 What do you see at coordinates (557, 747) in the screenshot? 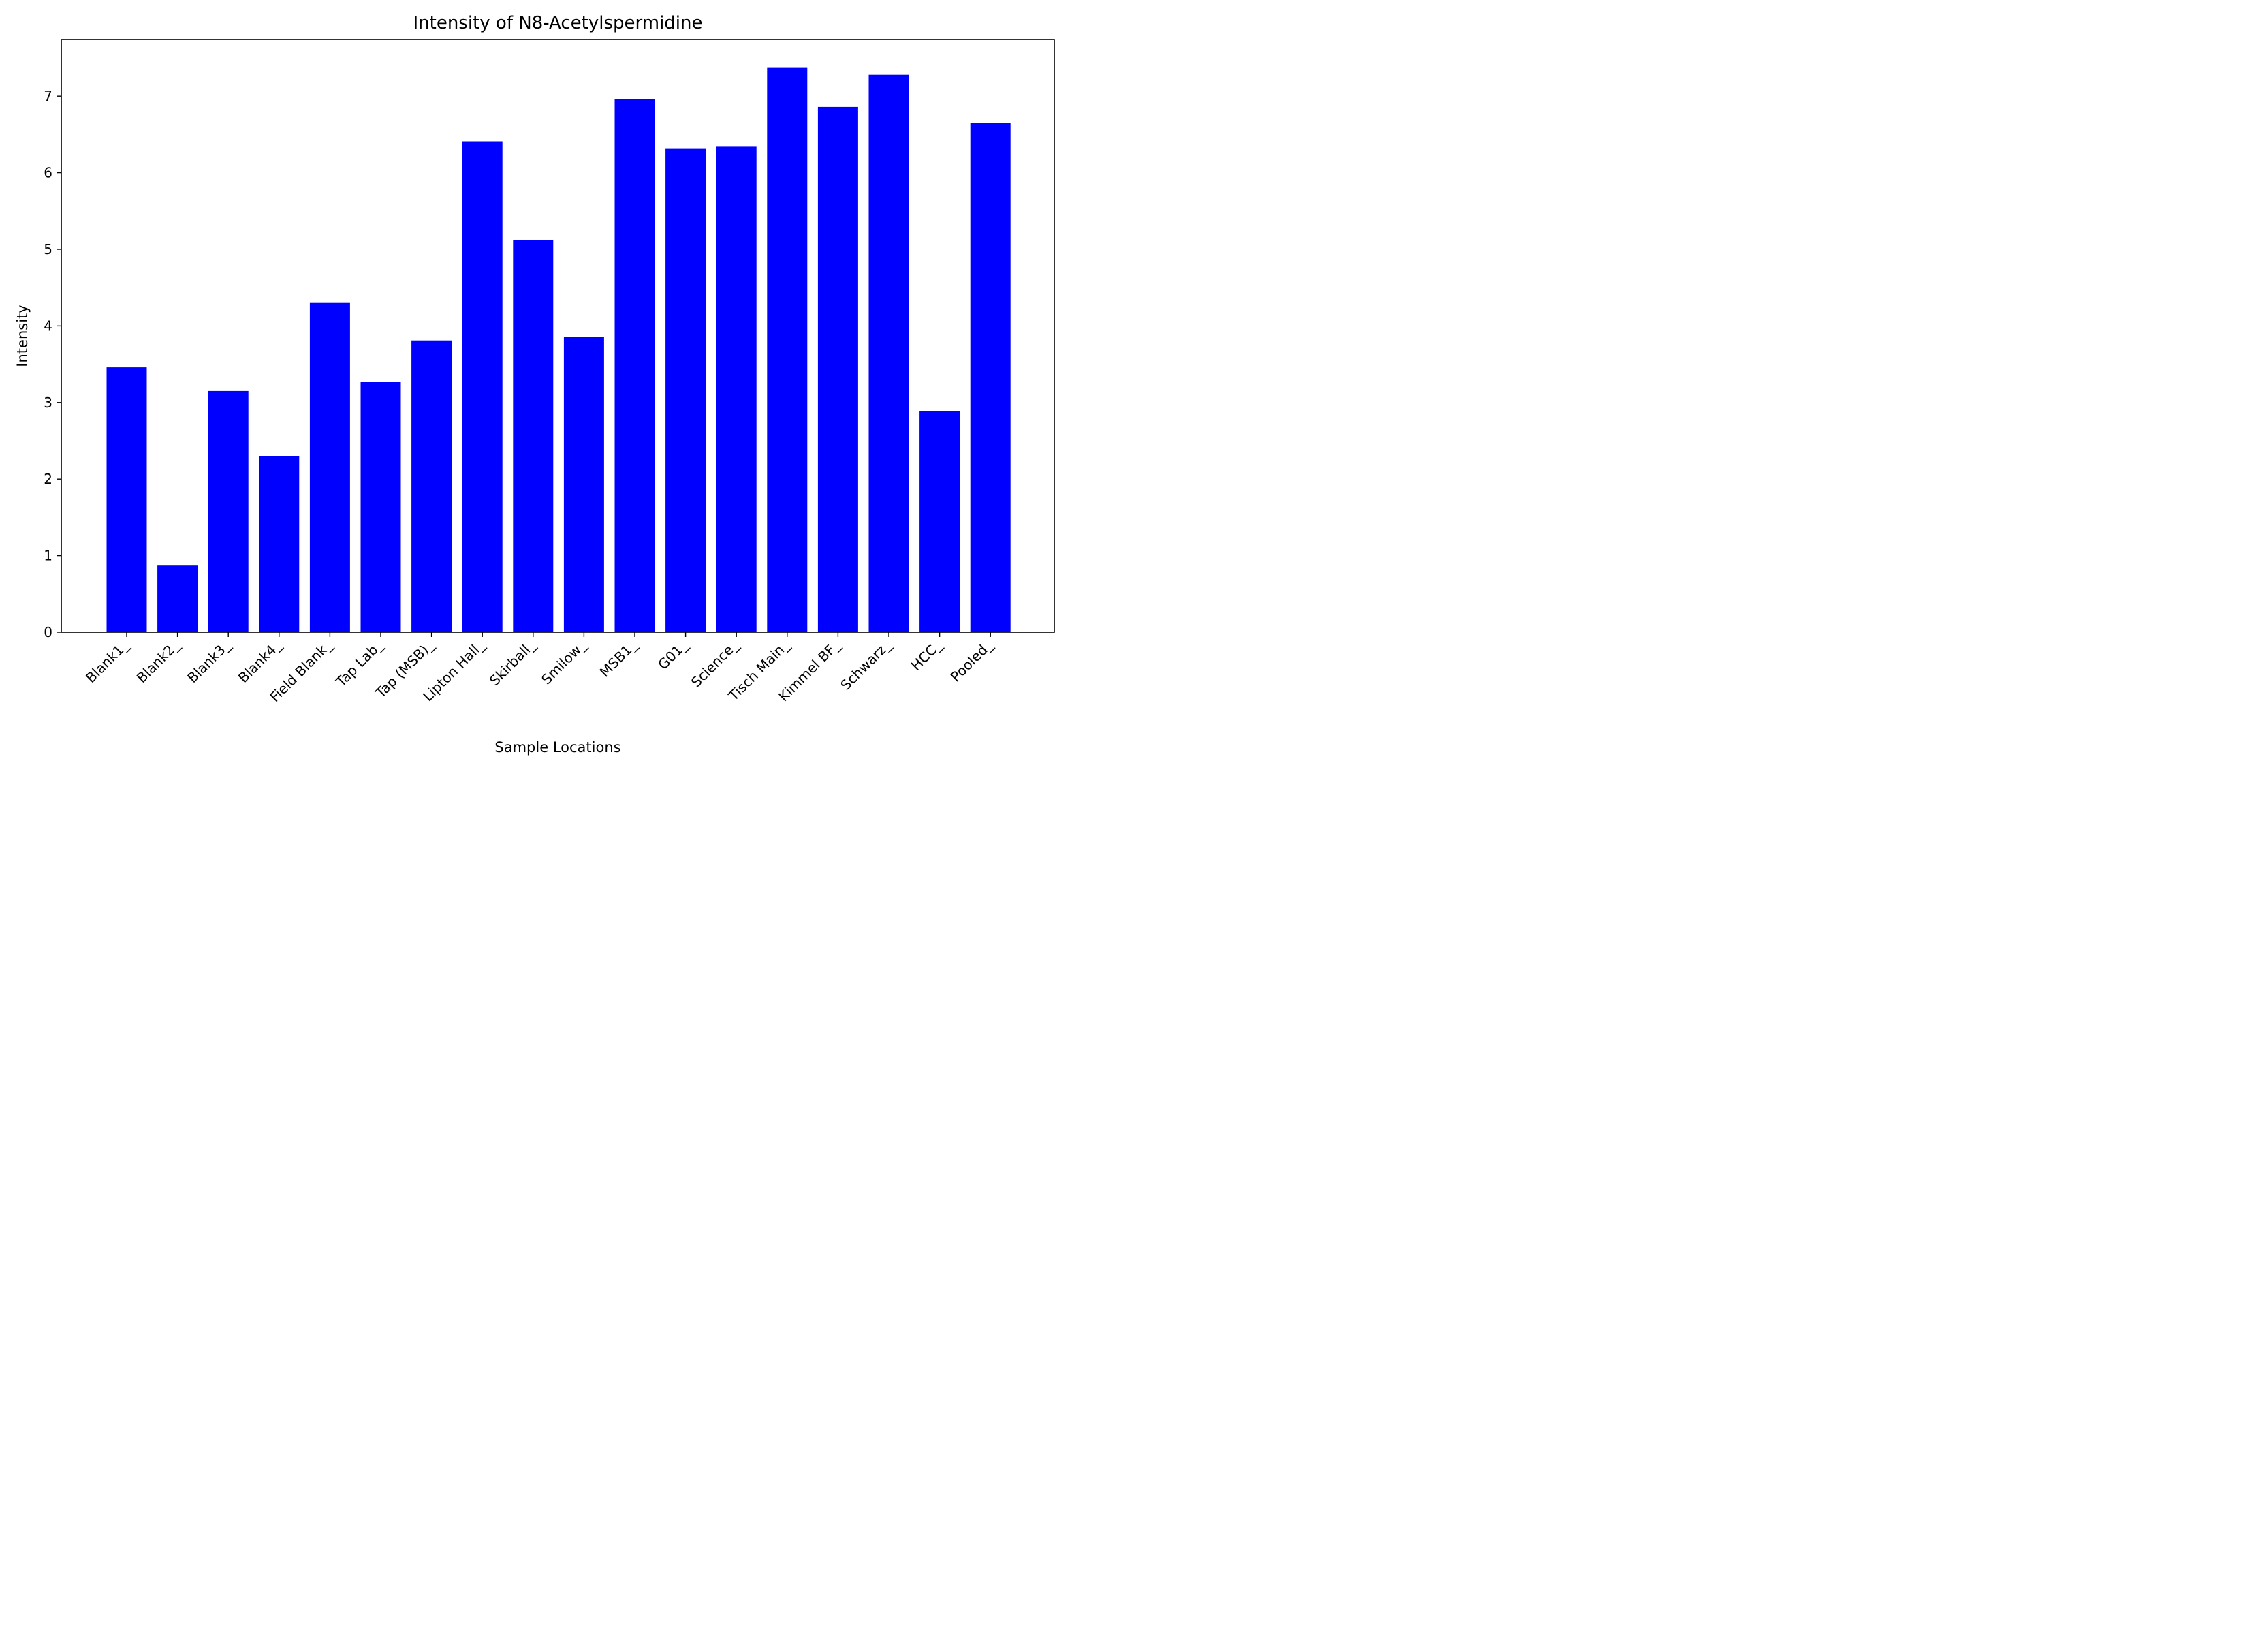
I see `x-axis-label: Sample Locations` at bounding box center [557, 747].